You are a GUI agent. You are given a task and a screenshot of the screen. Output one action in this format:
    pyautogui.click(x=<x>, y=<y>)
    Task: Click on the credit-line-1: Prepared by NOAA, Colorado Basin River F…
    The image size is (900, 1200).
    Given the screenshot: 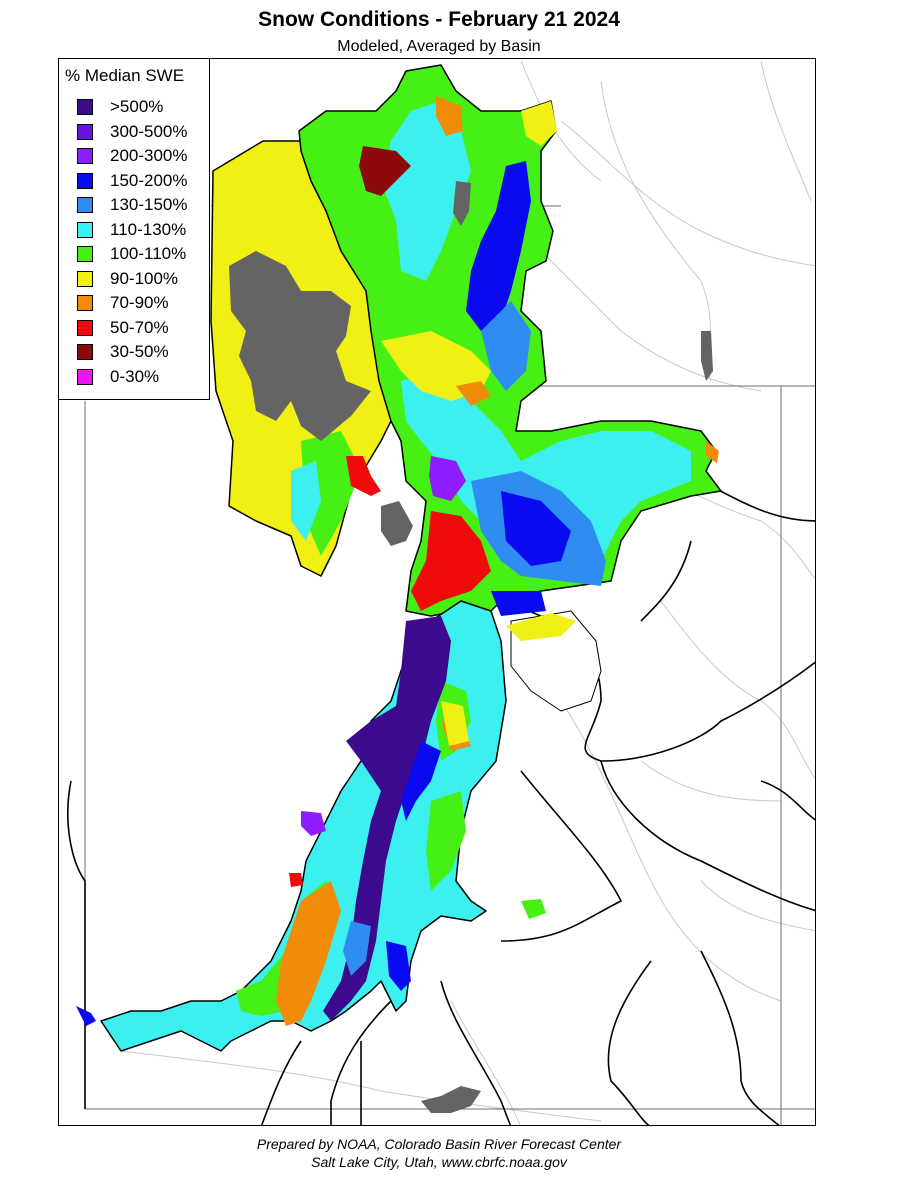 What is the action you would take?
    pyautogui.click(x=439, y=1144)
    